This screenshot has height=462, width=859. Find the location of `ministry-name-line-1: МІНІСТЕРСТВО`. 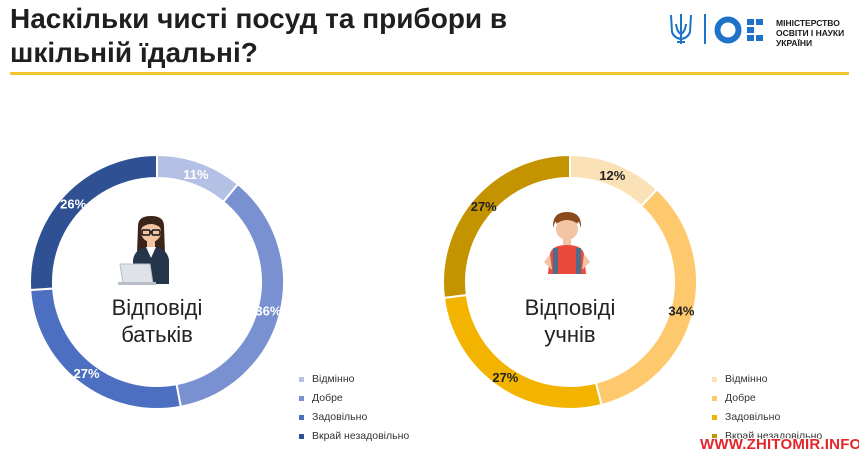

ministry-name-line-1: МІНІСТЕРСТВО is located at coordinates (808, 23).